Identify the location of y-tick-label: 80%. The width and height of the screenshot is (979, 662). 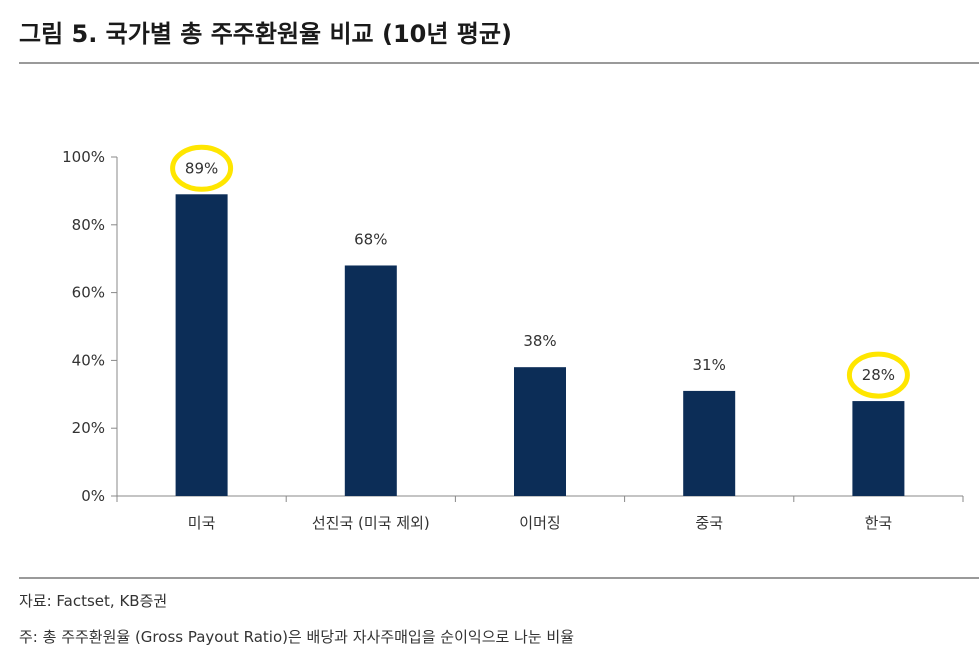
(88, 225).